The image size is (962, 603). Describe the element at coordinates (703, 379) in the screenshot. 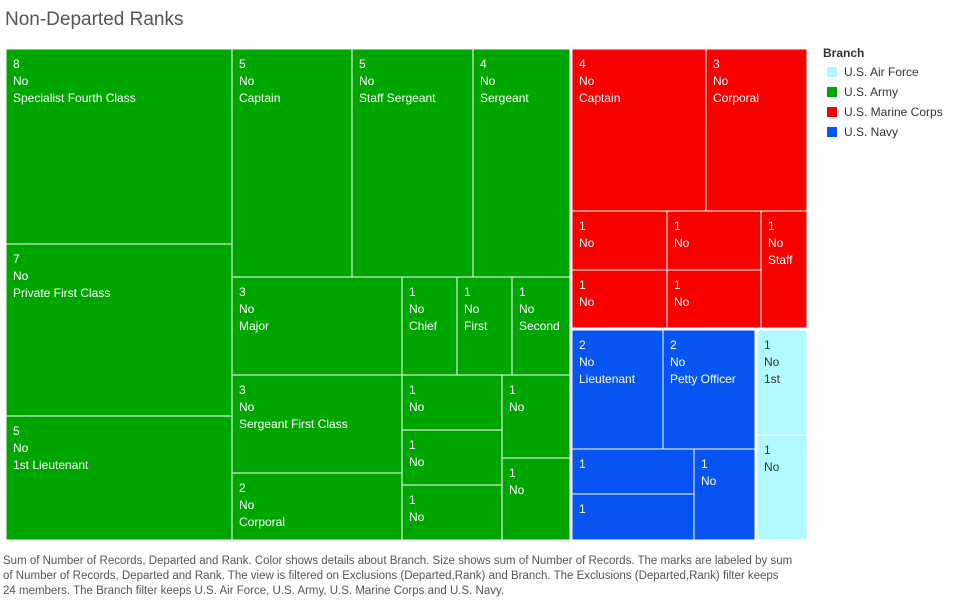

I see `mark-label-rank: Petty Officer` at that location.